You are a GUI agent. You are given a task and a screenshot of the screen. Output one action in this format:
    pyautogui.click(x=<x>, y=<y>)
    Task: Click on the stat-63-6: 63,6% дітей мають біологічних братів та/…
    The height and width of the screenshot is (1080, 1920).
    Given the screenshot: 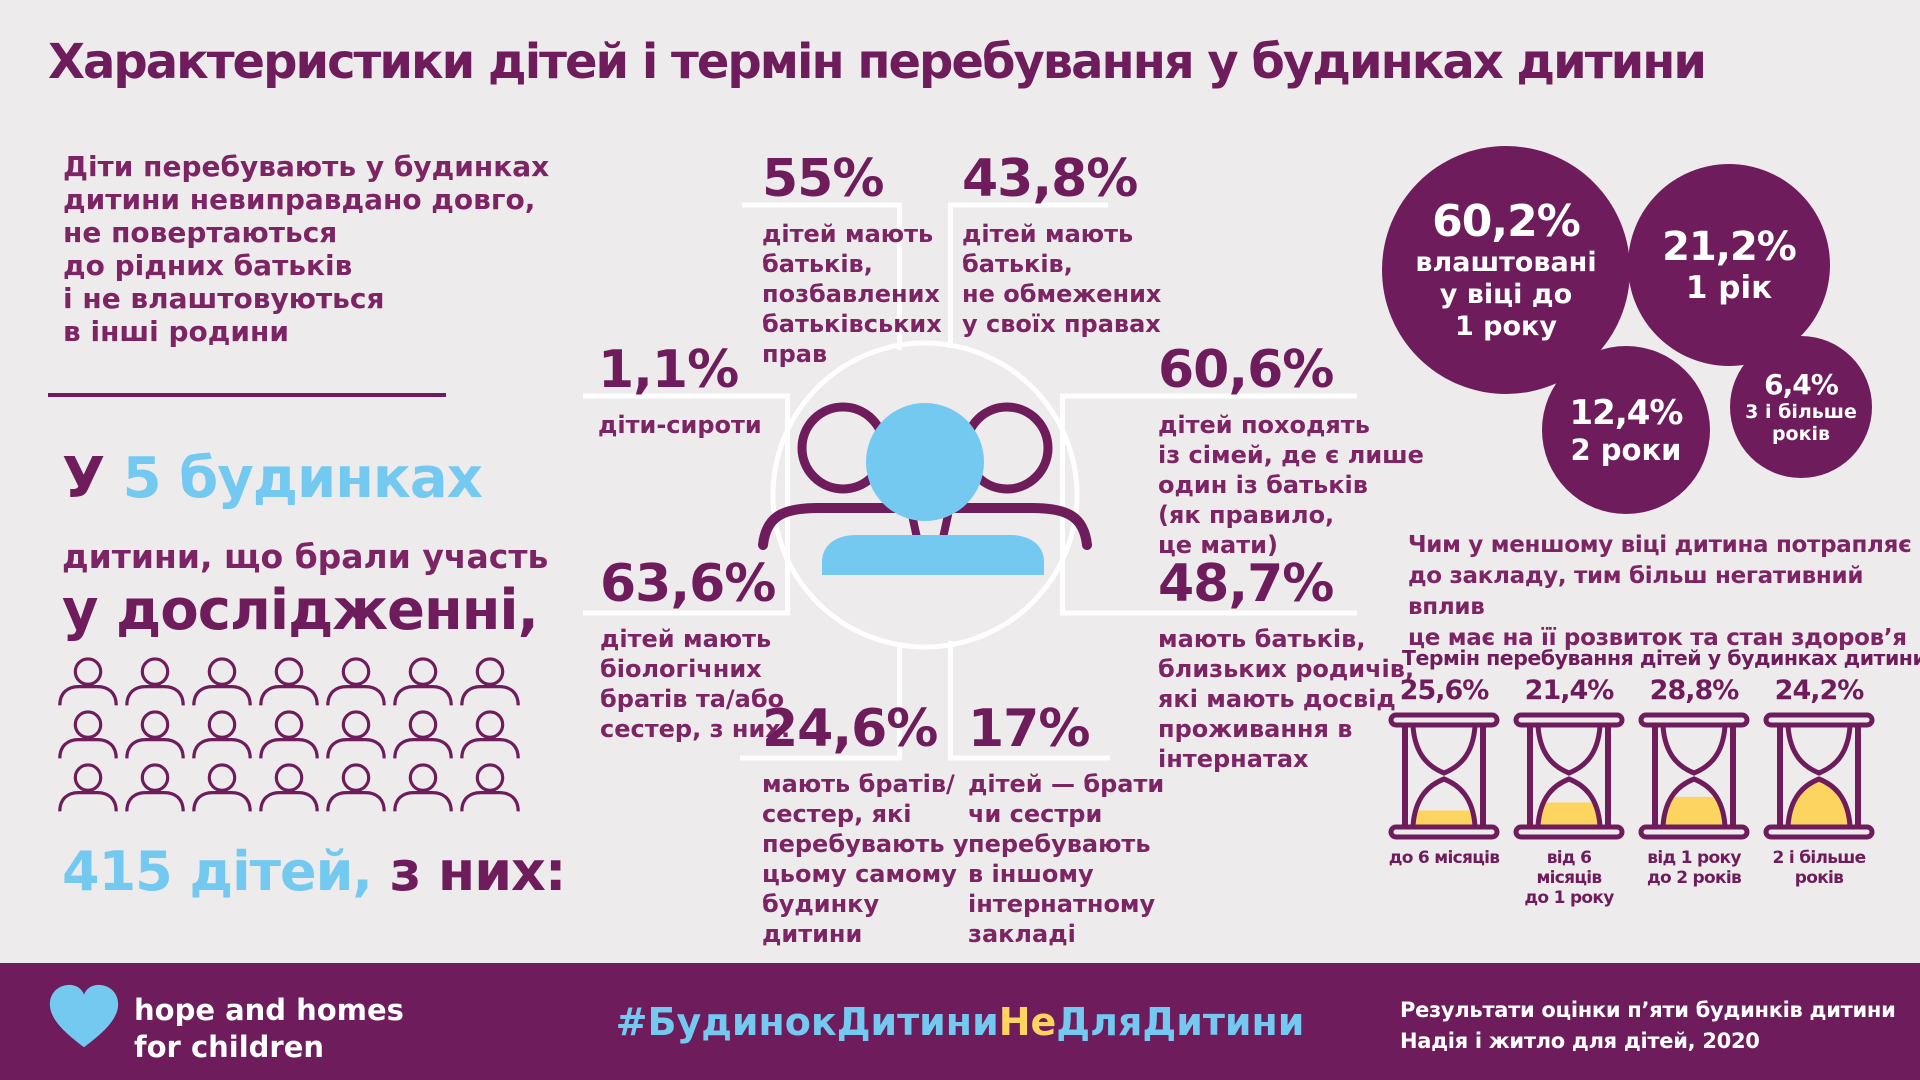 What is the action you would take?
    pyautogui.click(x=695, y=648)
    